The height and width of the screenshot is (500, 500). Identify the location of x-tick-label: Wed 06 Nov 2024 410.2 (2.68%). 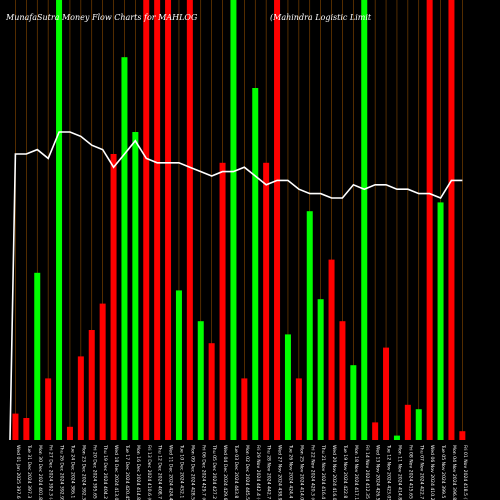
(432, 472).